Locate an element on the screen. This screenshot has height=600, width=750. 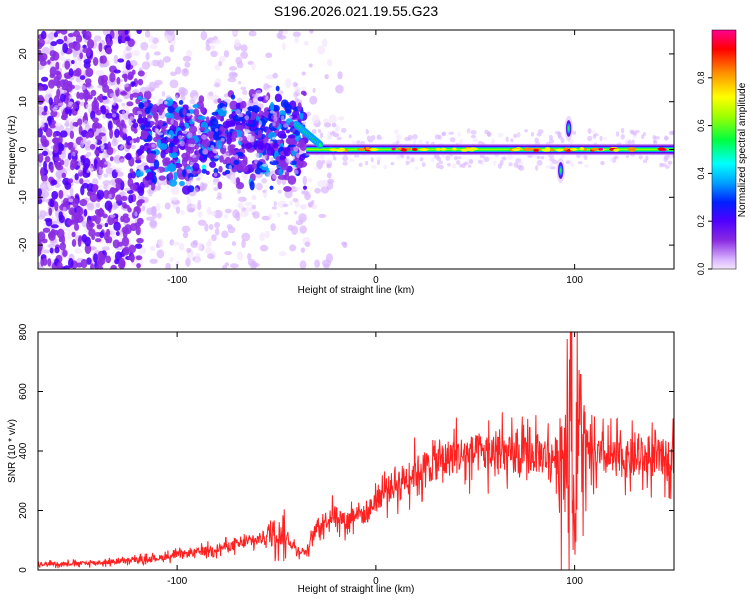
spectrogram-y-tick-label: 0 is located at coordinates (23, 149).